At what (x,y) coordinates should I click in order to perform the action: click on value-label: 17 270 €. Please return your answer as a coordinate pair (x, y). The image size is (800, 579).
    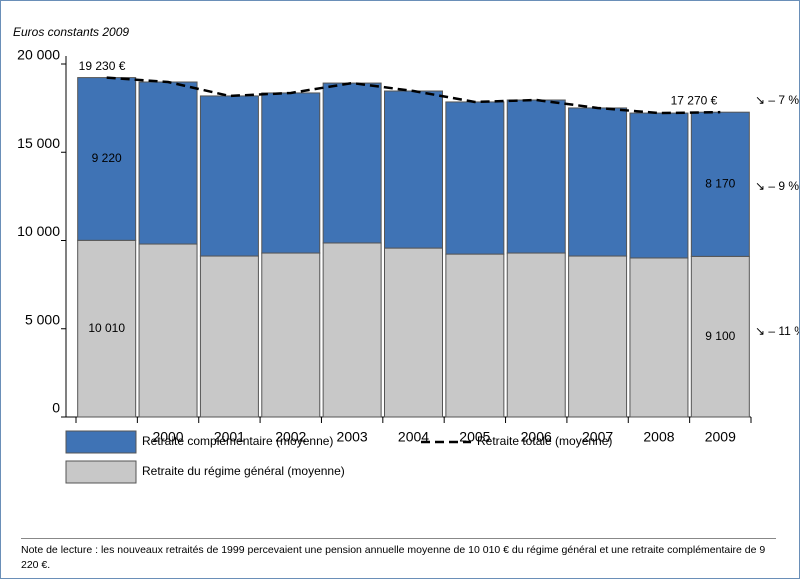
    Looking at the image, I should click on (694, 100).